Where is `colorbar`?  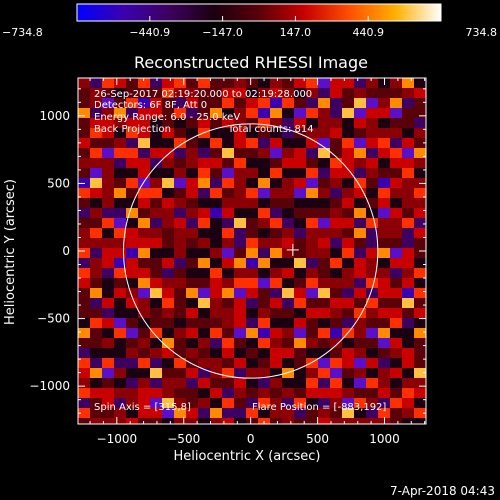 colorbar is located at coordinates (259, 12).